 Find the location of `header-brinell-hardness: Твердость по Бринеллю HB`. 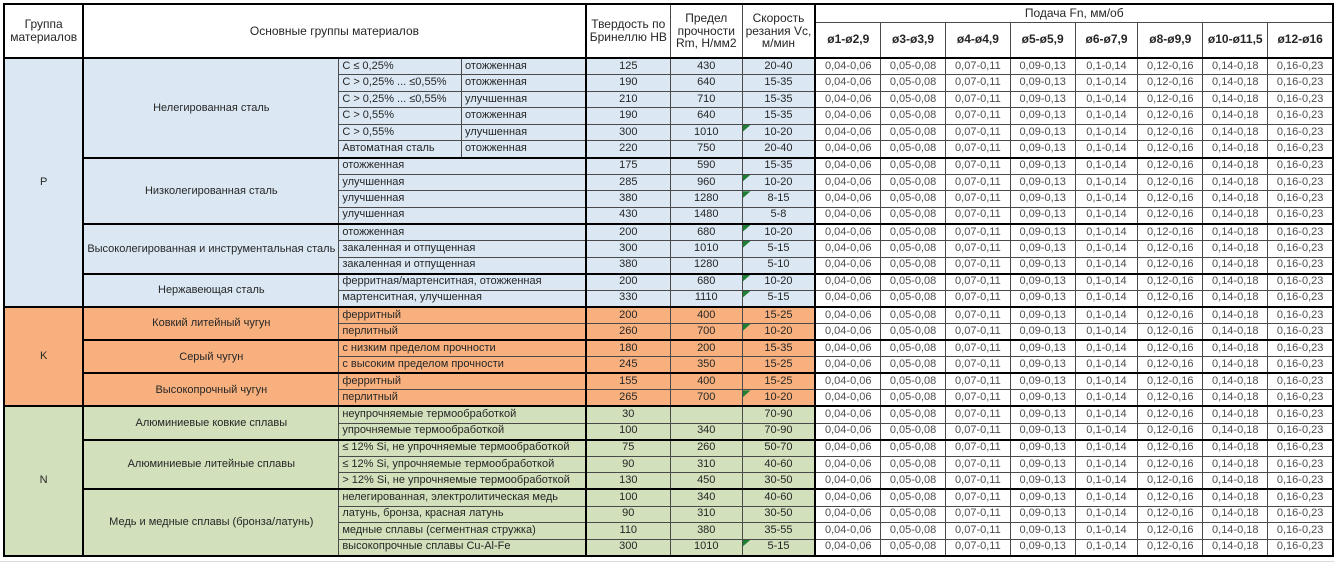

header-brinell-hardness: Твердость по Бринеллю HB is located at coordinates (627, 31).